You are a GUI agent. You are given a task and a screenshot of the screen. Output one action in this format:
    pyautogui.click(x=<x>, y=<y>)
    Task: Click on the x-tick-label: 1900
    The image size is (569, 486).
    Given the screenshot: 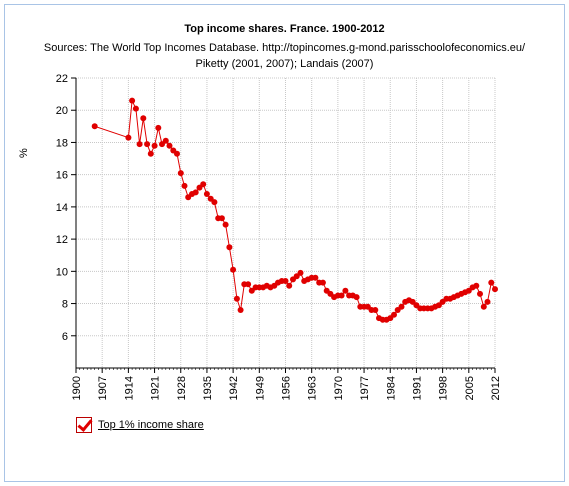 What is the action you would take?
    pyautogui.click(x=77, y=388)
    